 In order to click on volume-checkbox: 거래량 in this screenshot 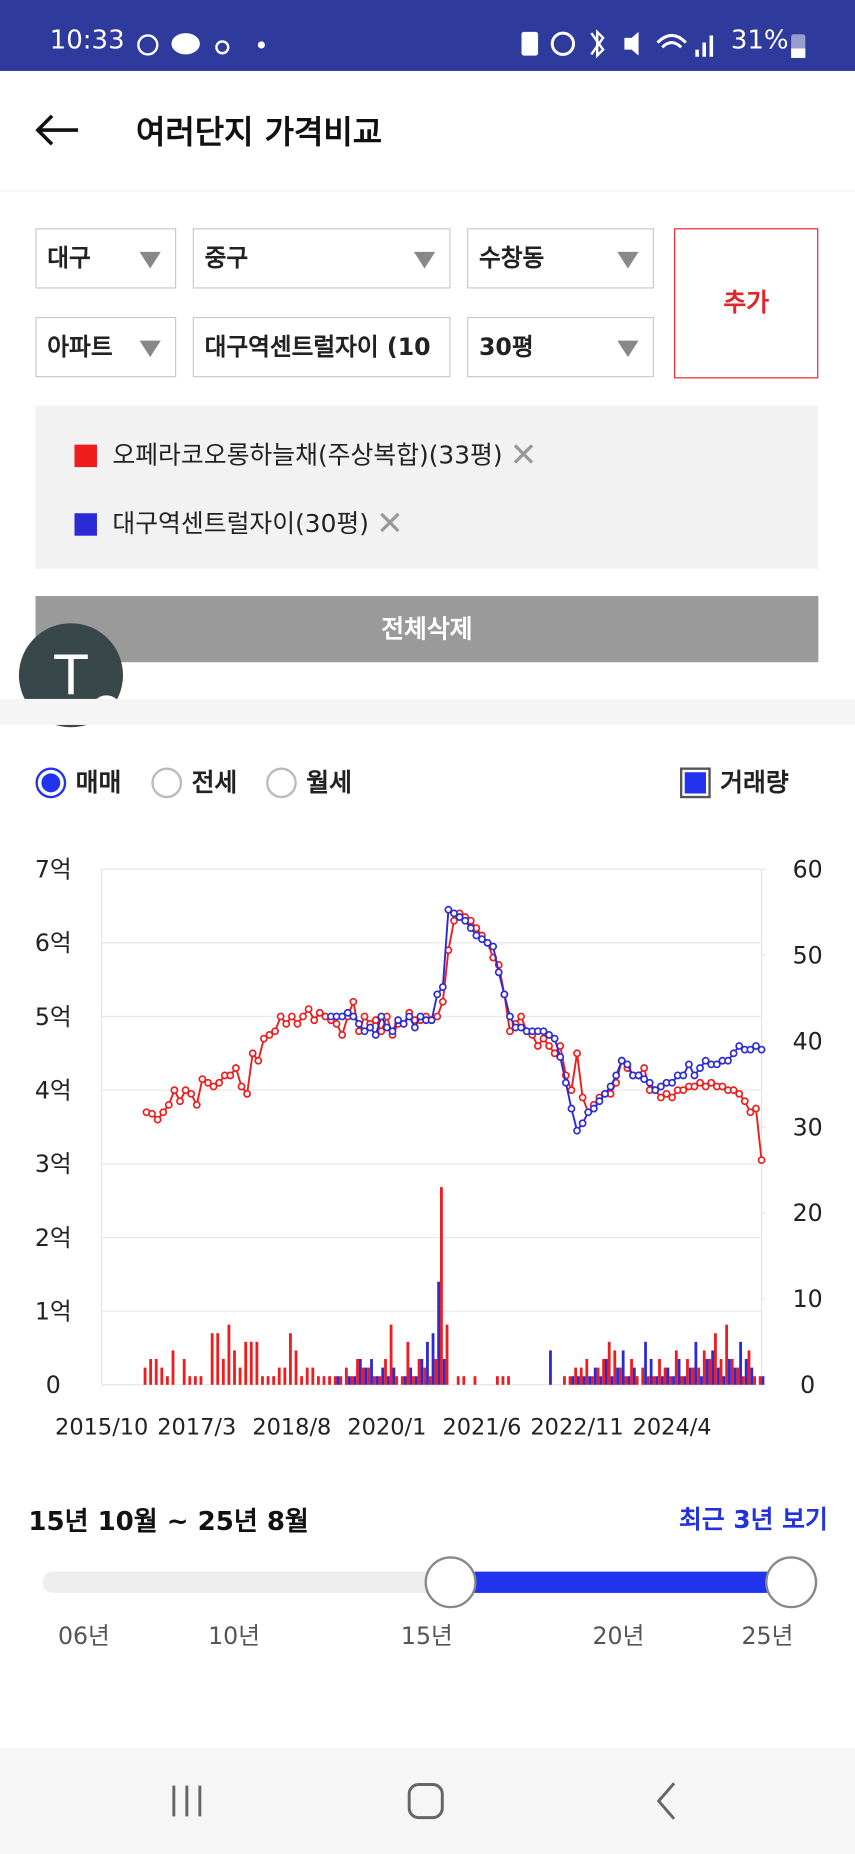, I will do `click(734, 782)`.